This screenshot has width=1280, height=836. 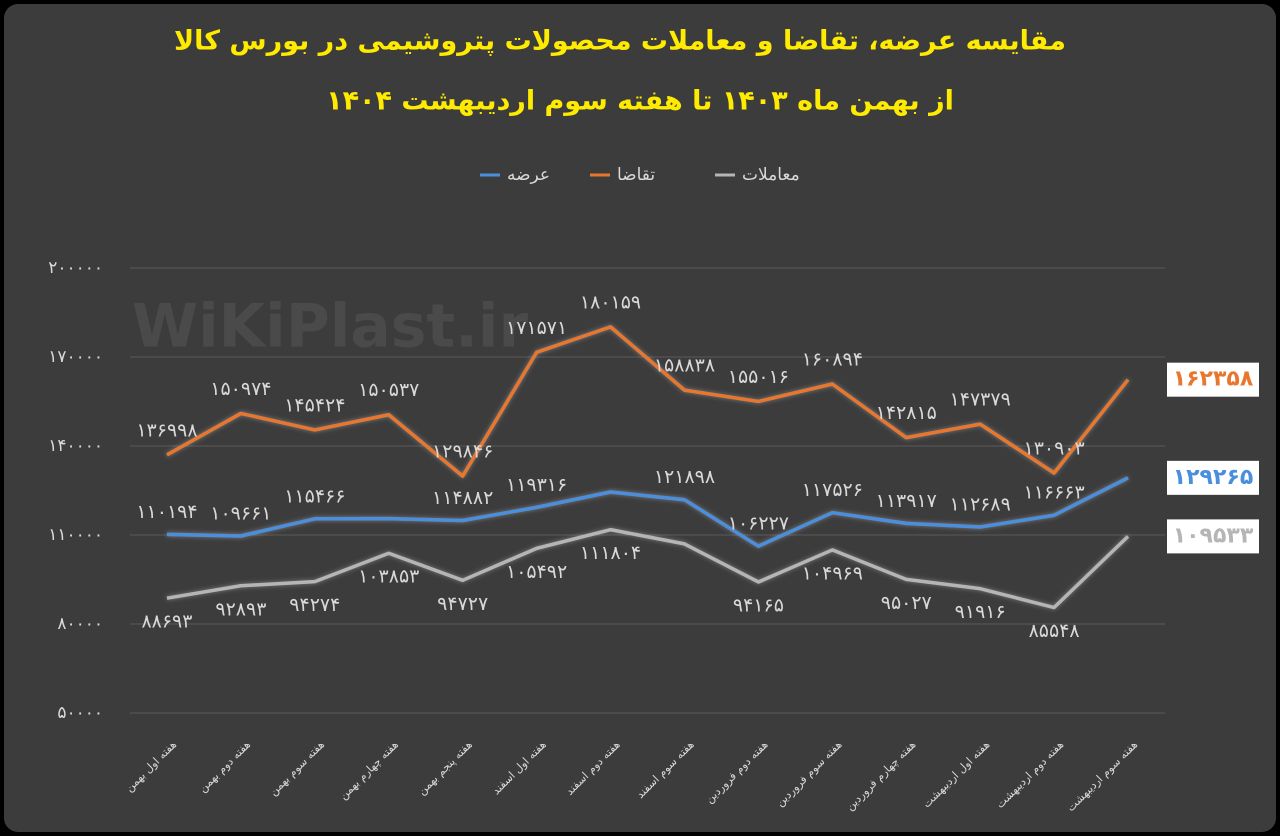 What do you see at coordinates (906, 501) in the screenshot?
I see `data-label: ۱۱۳۹۱۷` at bounding box center [906, 501].